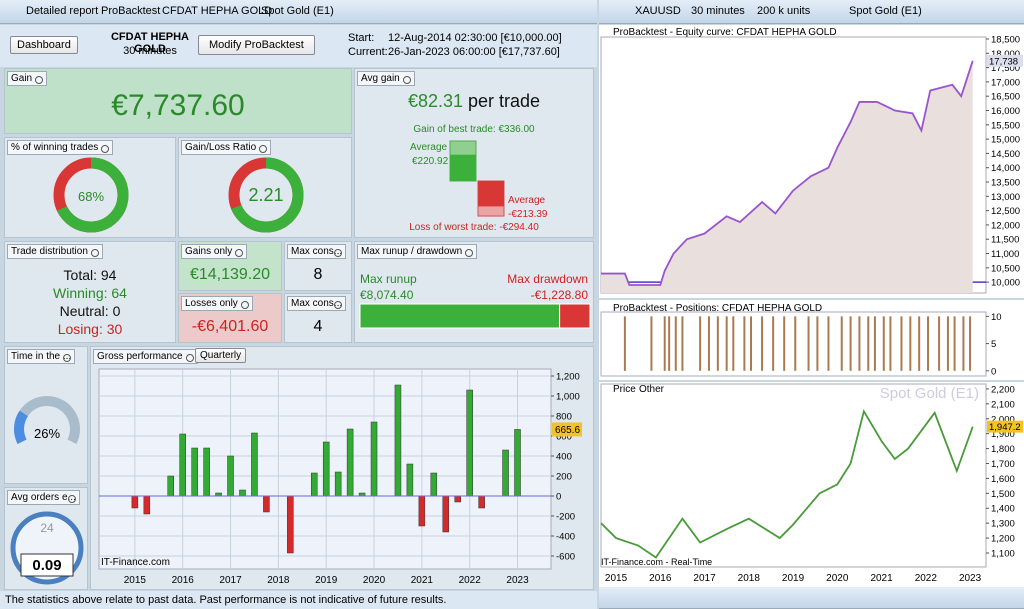 This screenshot has width=1024, height=609. What do you see at coordinates (1003, 419) in the screenshot?
I see `y-tick-label: 2,000` at bounding box center [1003, 419].